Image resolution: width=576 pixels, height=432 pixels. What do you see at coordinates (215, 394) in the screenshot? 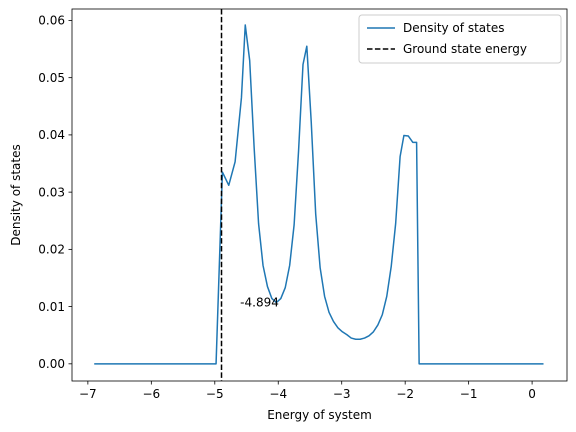
I see `x-tick-label: −5` at bounding box center [215, 394].